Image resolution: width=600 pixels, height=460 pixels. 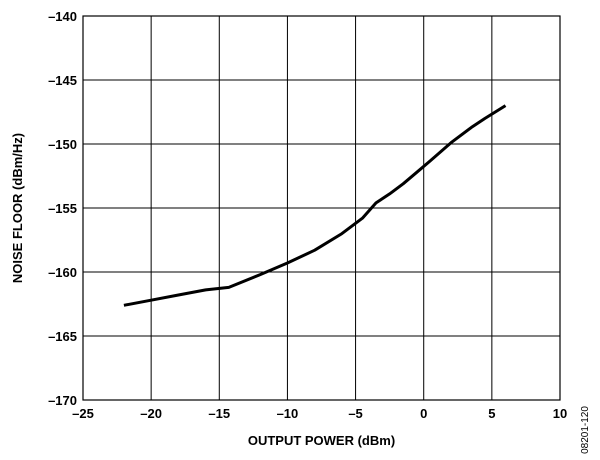 What do you see at coordinates (288, 413) in the screenshot?
I see `x-tick-label: –10` at bounding box center [288, 413].